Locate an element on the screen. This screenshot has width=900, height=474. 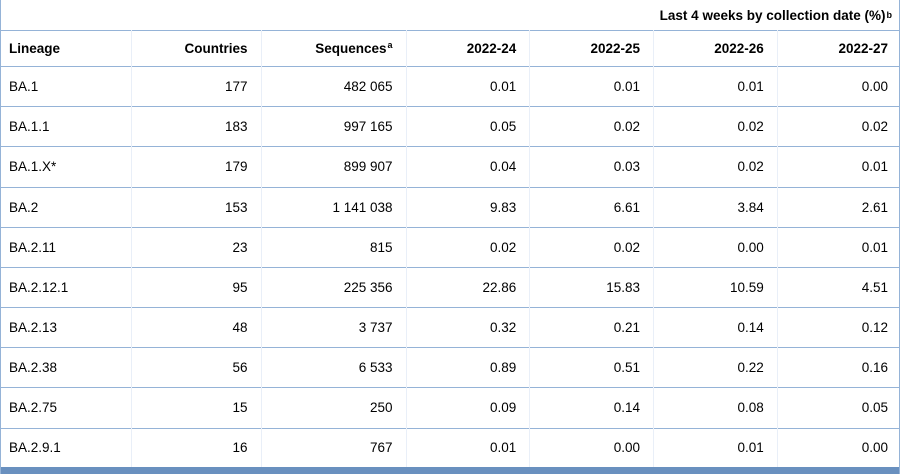
table-cell: 179 is located at coordinates (195, 167).